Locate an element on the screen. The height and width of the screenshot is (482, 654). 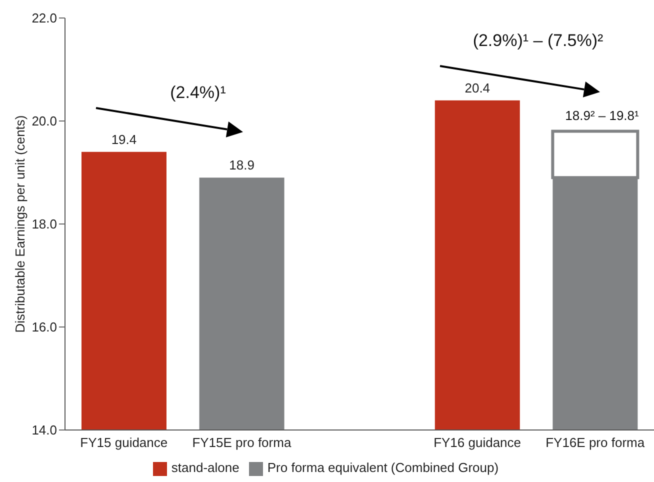
x-tick-label: FY15 guidance is located at coordinates (124, 442).